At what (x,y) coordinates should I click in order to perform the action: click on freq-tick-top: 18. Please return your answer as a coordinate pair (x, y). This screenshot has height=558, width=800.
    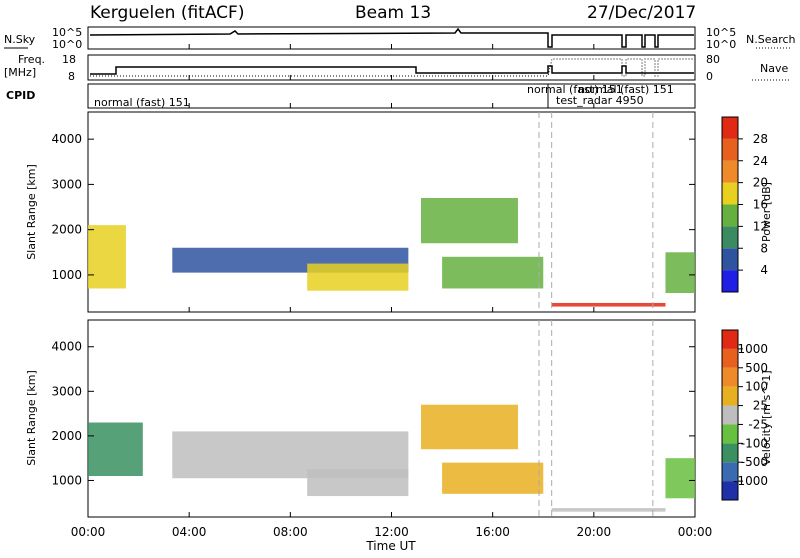
    Looking at the image, I should click on (69, 59).